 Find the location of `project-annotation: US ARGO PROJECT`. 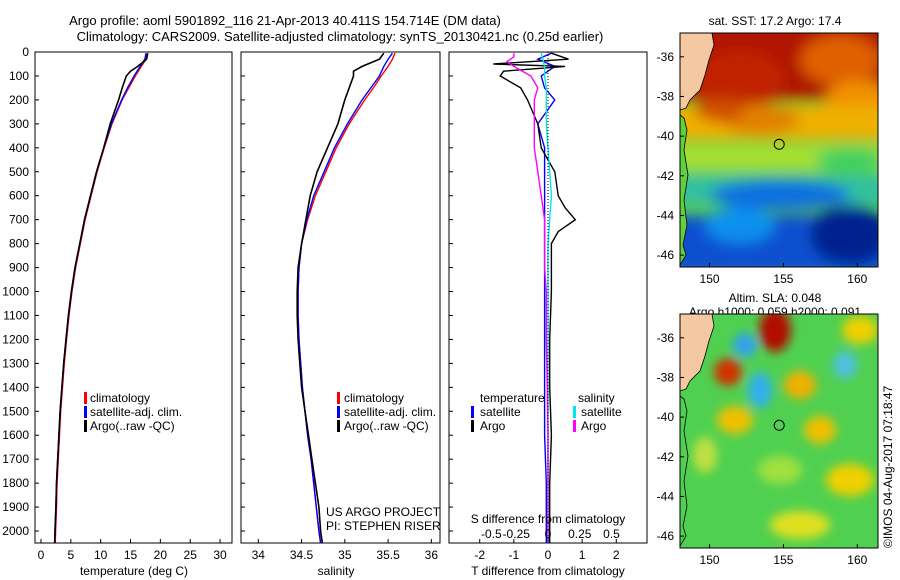

project-annotation: US ARGO PROJECT is located at coordinates (383, 512).